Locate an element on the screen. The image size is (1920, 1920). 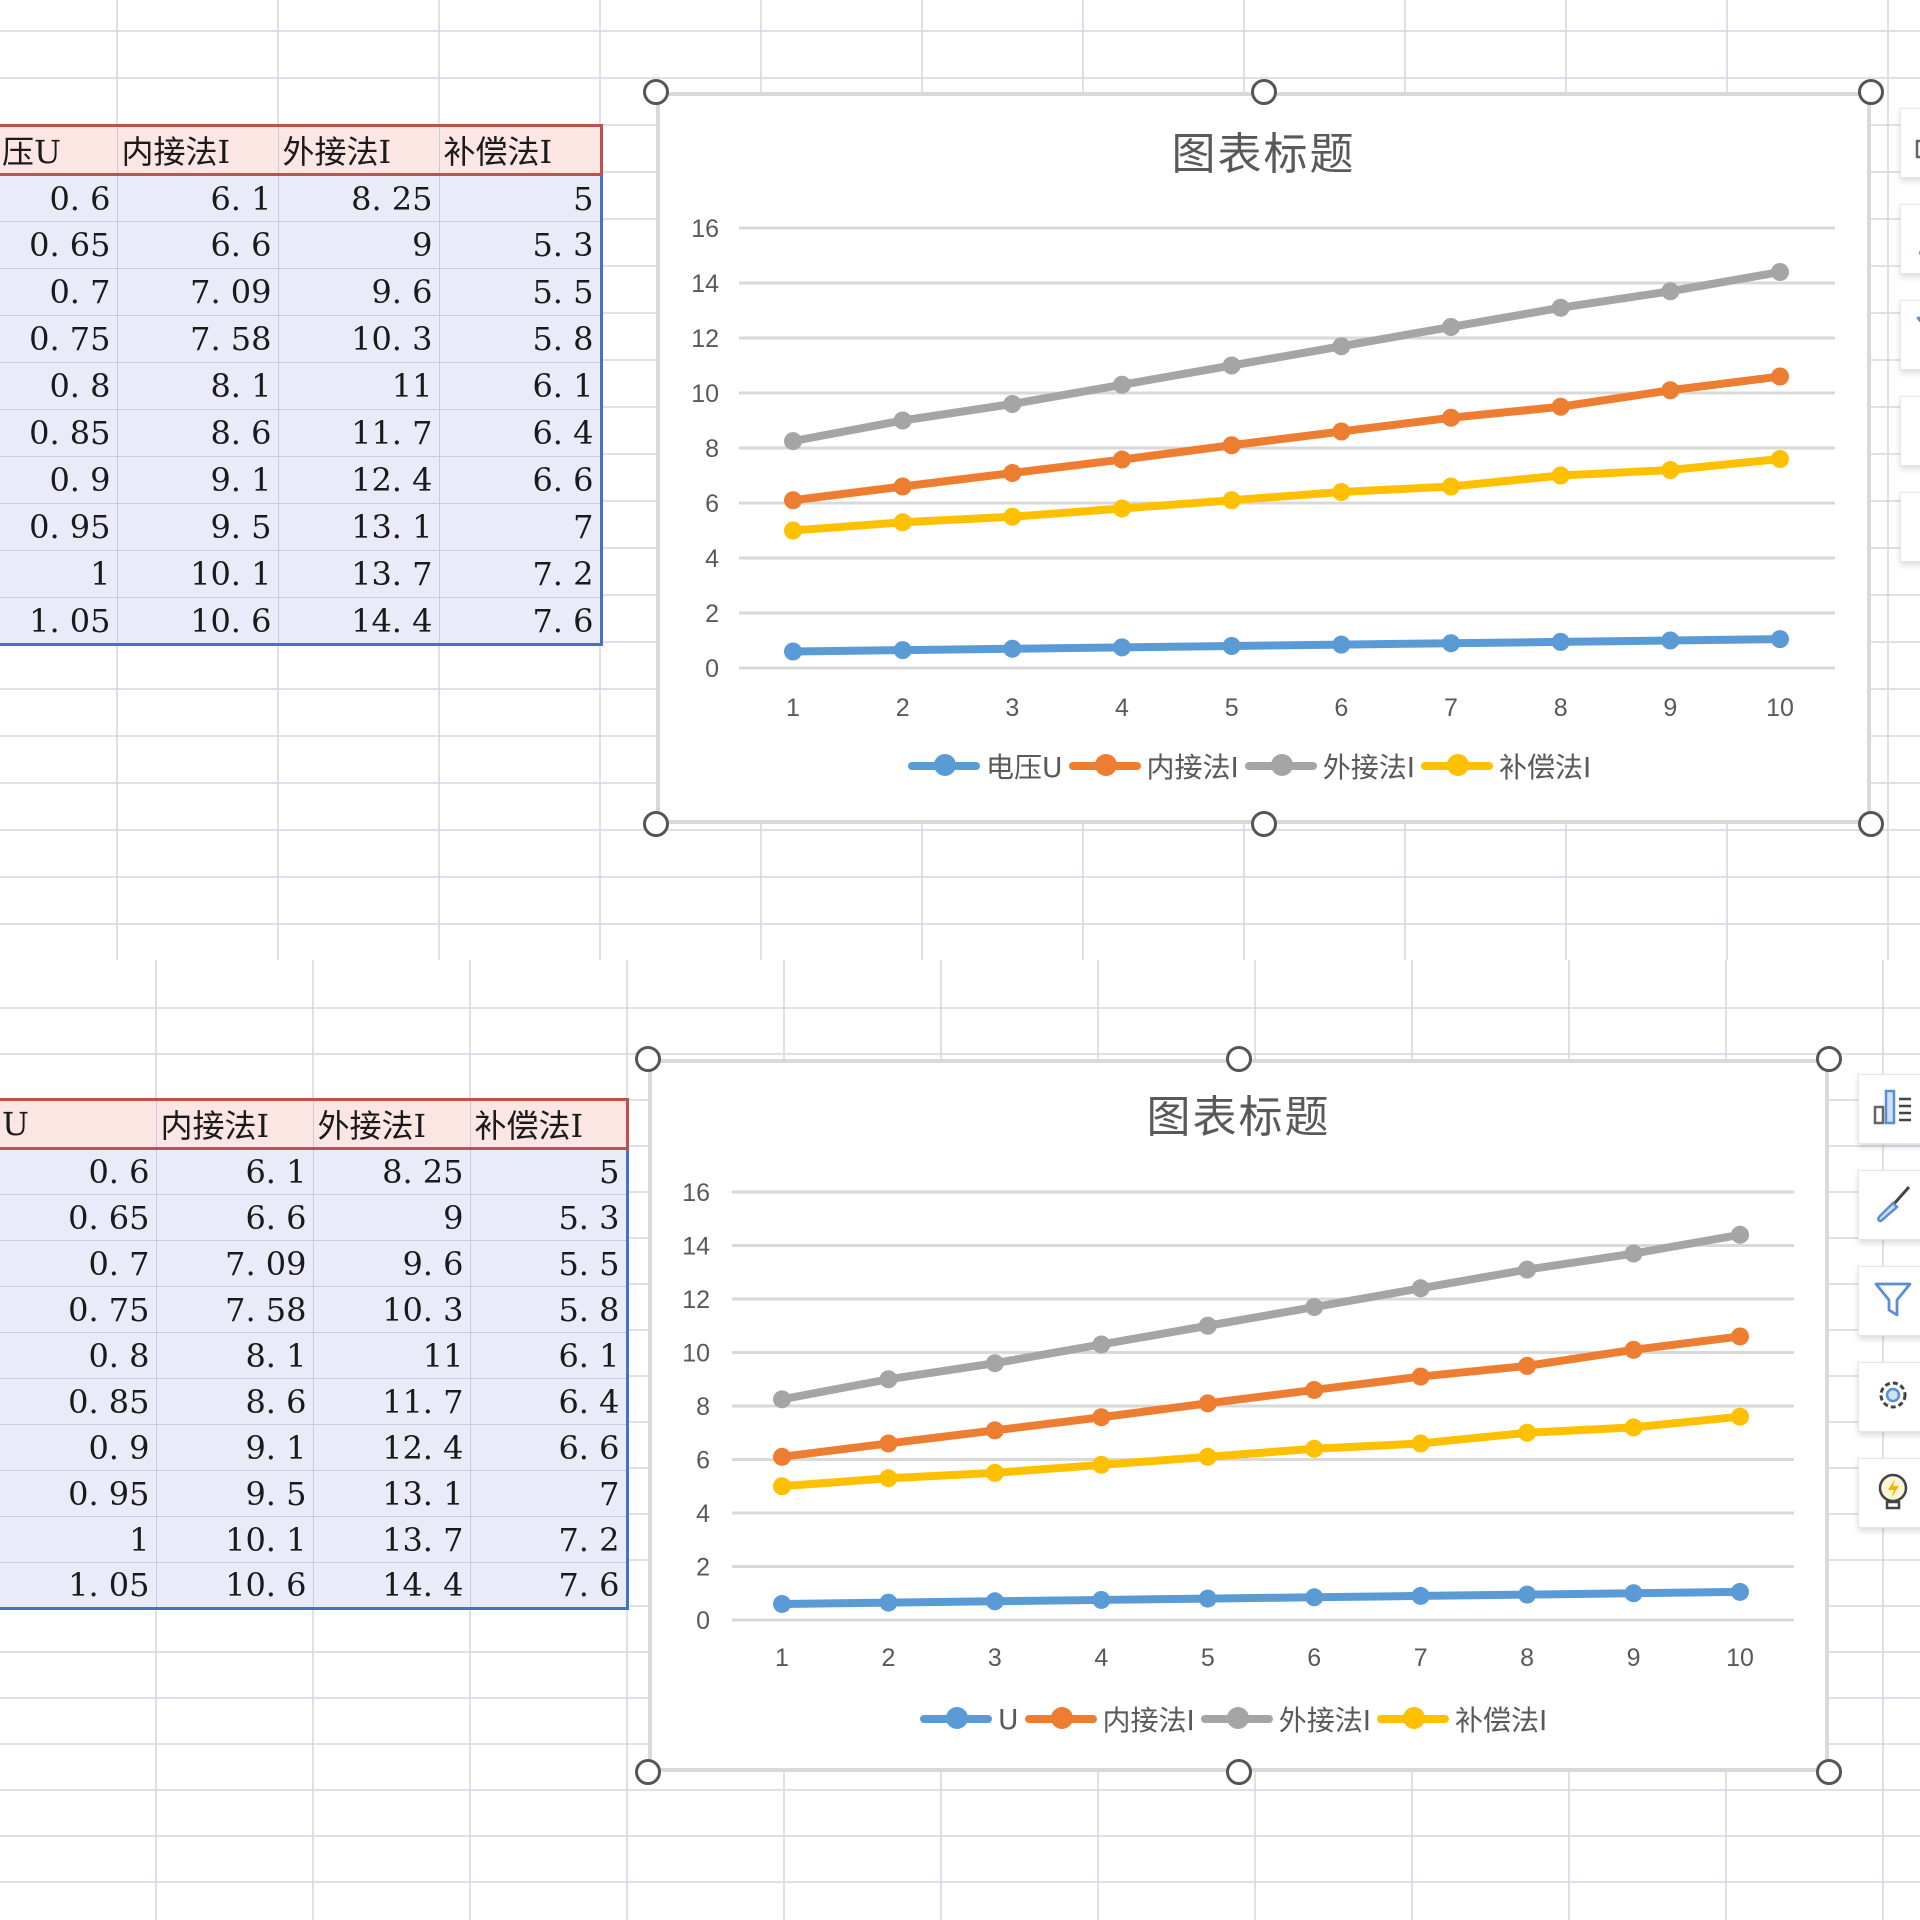
table-cell: 13. 7 is located at coordinates (359, 574).